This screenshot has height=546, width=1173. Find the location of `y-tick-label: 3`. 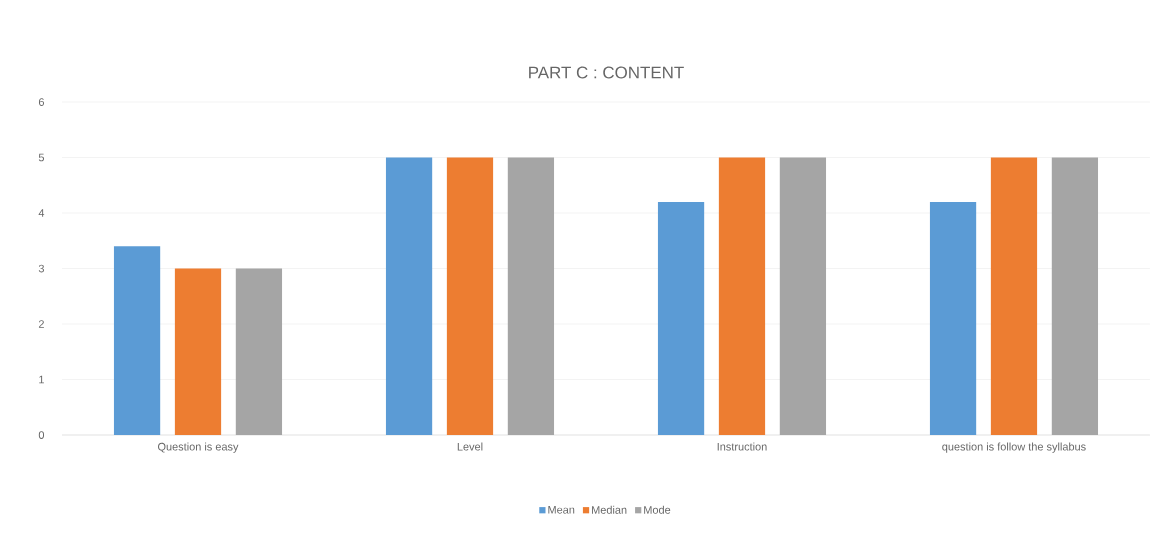

y-tick-label: 3 is located at coordinates (41, 268).